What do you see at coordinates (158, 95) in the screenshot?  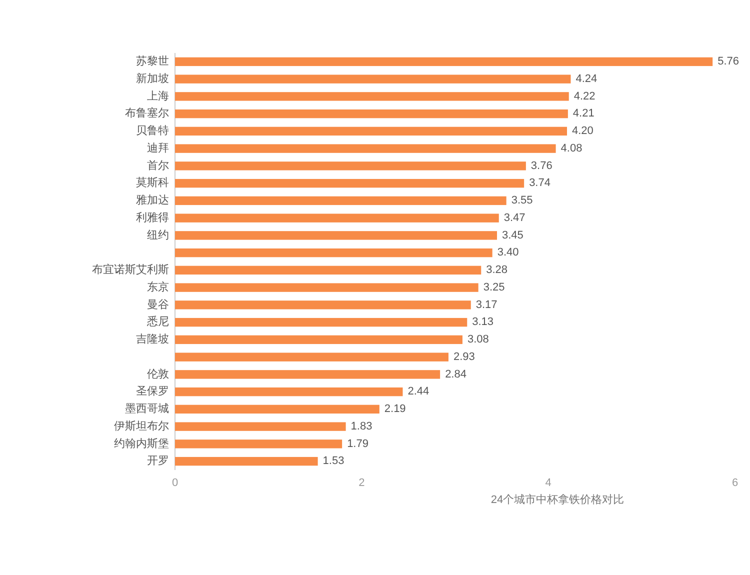 I see `y-tick-label: 上海` at bounding box center [158, 95].